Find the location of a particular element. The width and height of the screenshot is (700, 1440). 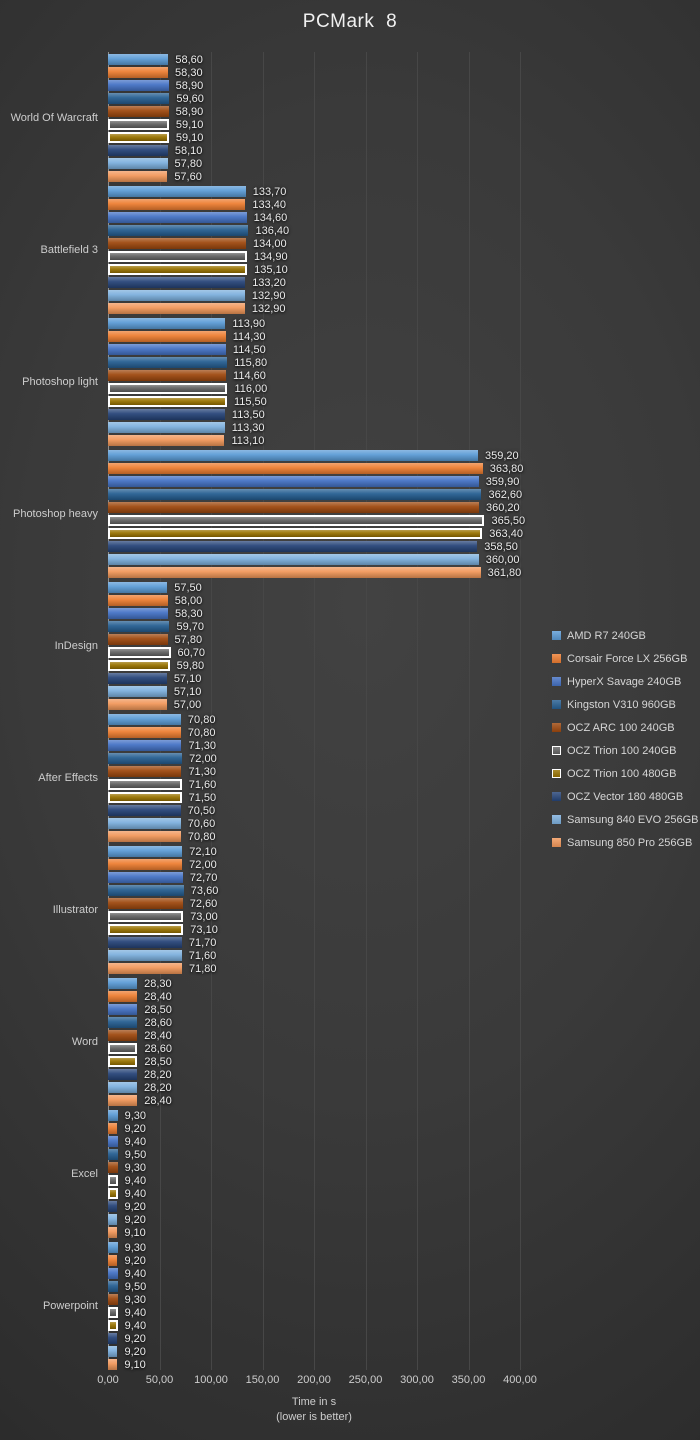

legend-entry: OCZ Trion 100 240GB is located at coordinates (625, 750).